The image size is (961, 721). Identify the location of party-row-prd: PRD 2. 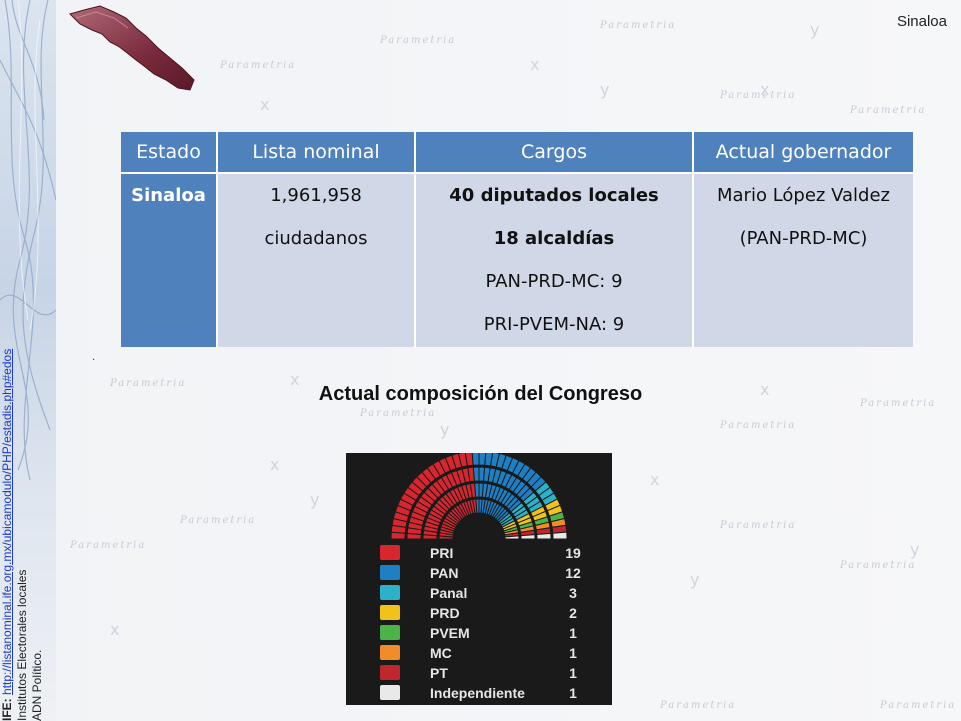
(491, 613).